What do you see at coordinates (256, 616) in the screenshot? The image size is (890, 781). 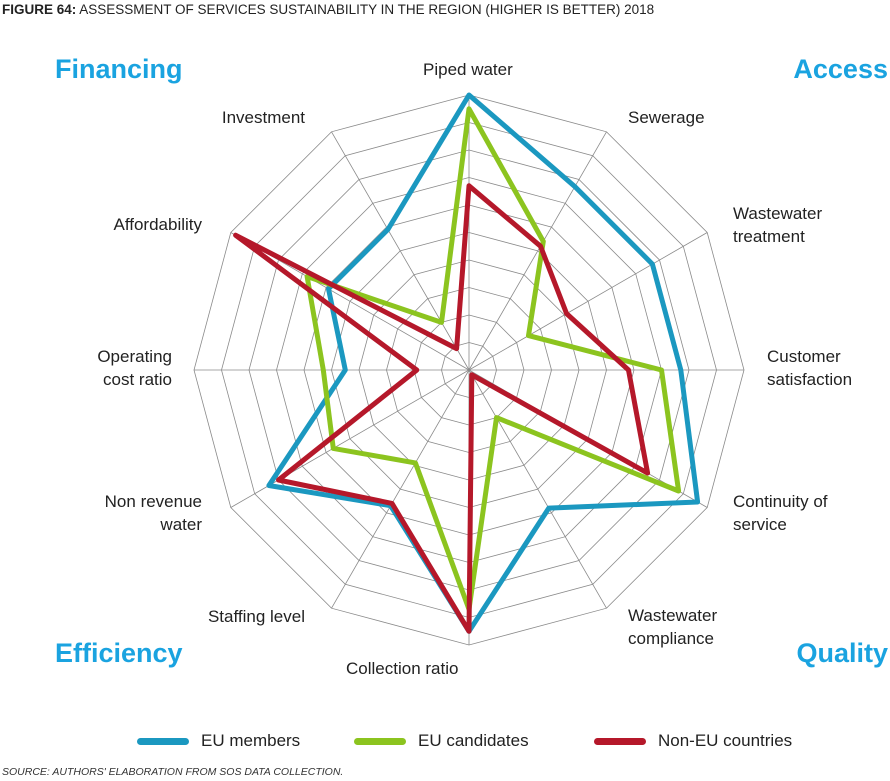 I see `axis-label-staffing-level: Staffing level` at bounding box center [256, 616].